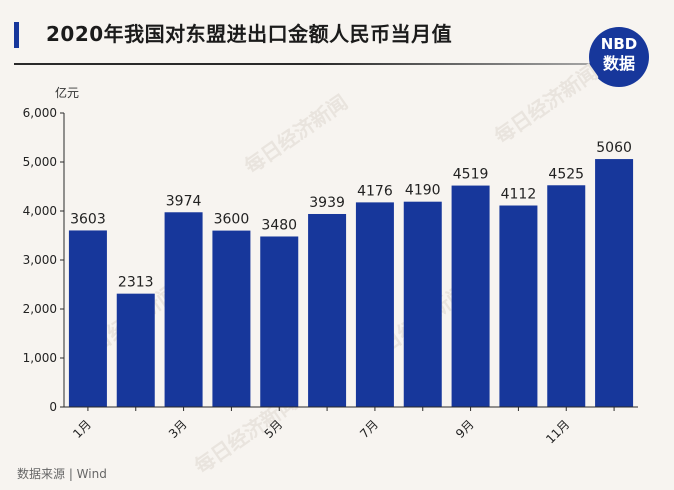 This screenshot has height=490, width=674. I want to click on x-tick-label: 9月, so click(465, 429).